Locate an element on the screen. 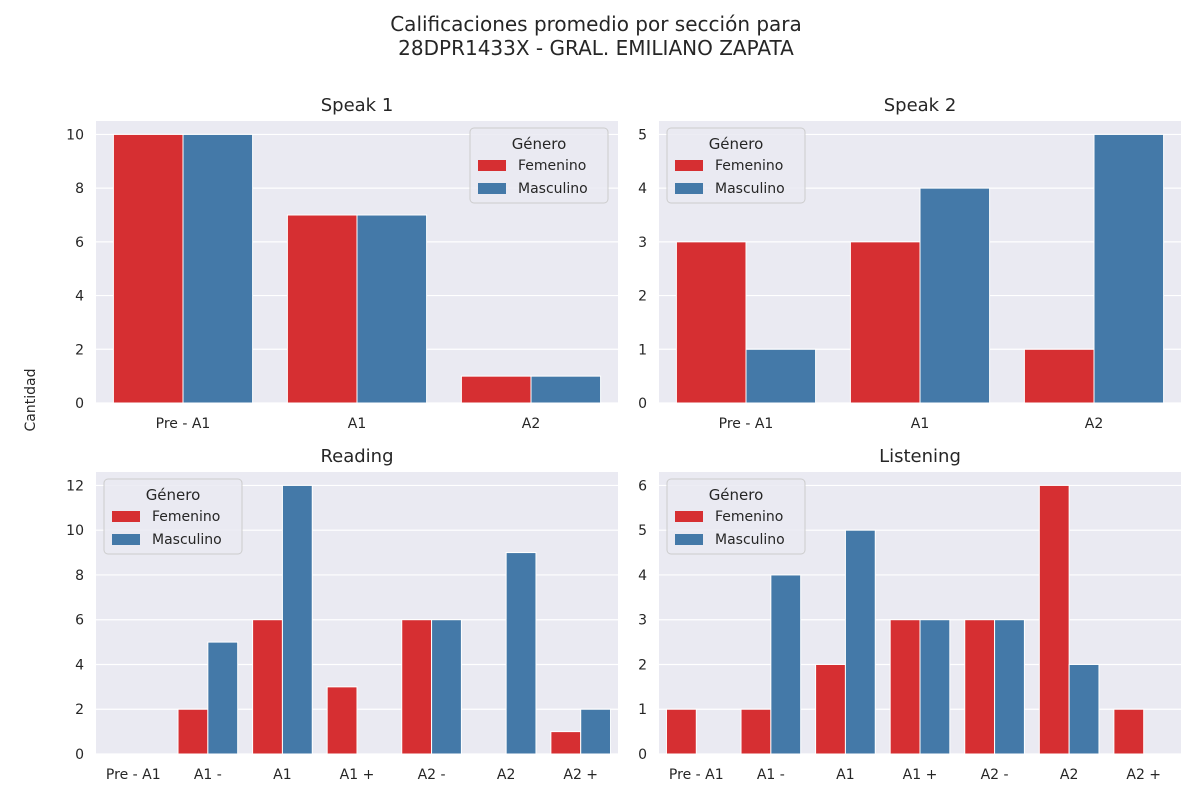 The height and width of the screenshot is (800, 1200). subplot-title: Speak 2 is located at coordinates (920, 105).